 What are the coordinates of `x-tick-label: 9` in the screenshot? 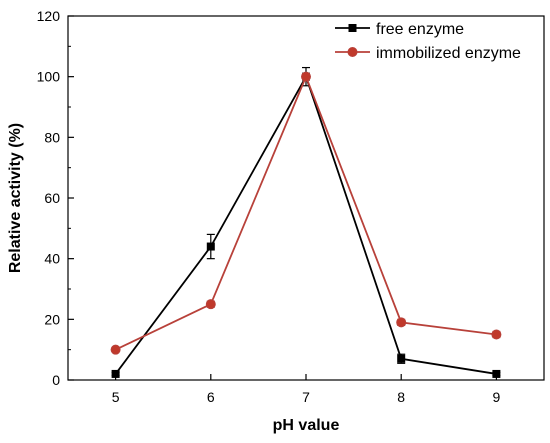 It's located at (497, 397).